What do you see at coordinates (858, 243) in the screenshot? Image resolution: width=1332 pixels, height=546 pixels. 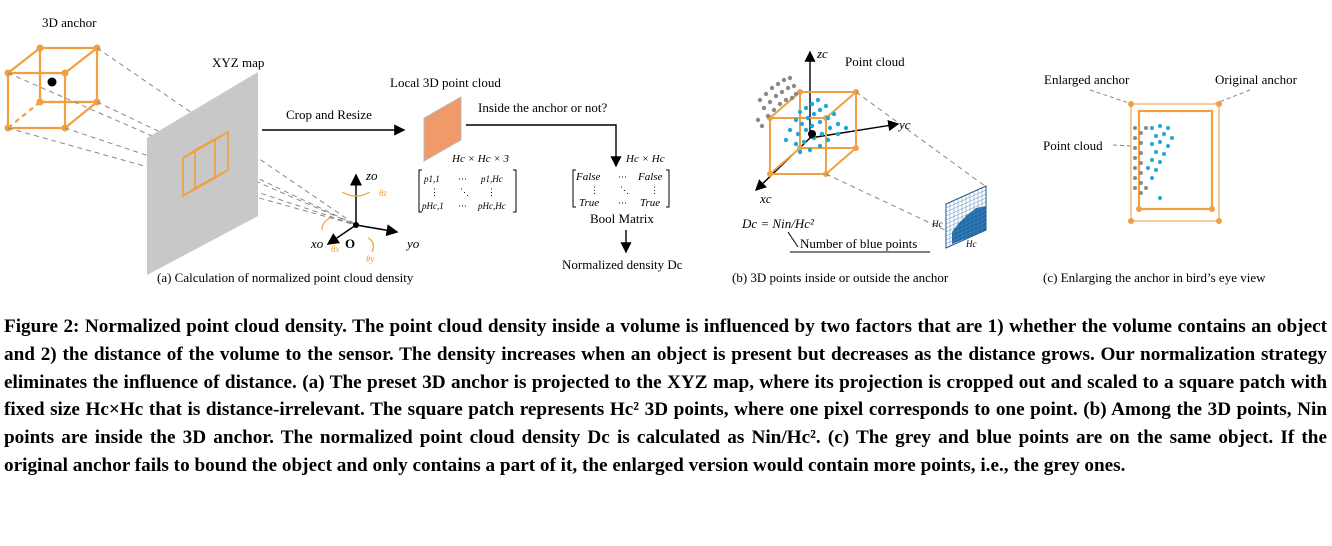 I see `label-blue-points: Number of blue points` at bounding box center [858, 243].